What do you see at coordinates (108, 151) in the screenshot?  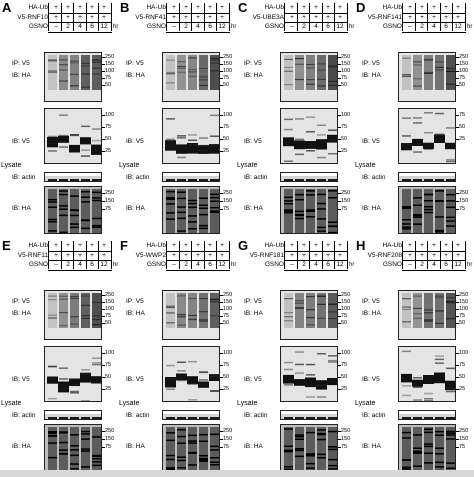 I see `mw-marker: 25` at bounding box center [108, 151].